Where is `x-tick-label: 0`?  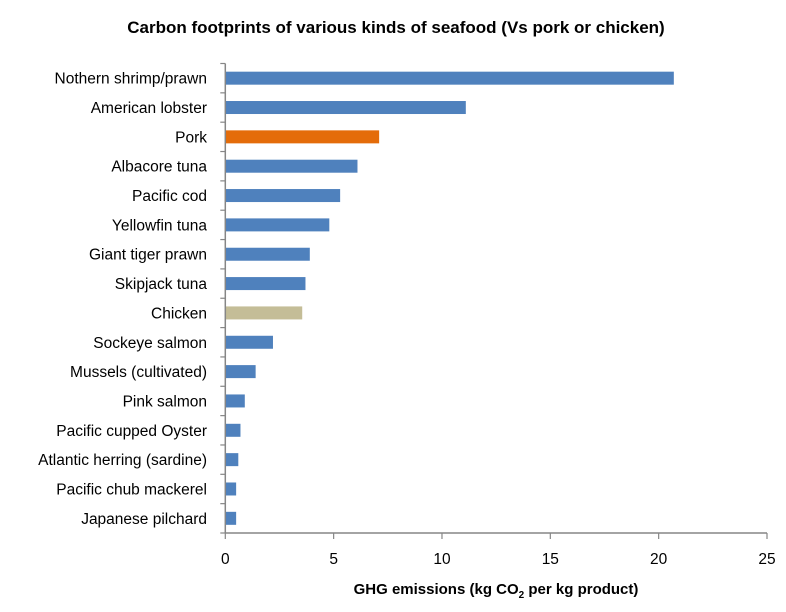 x-tick-label: 0 is located at coordinates (225, 559).